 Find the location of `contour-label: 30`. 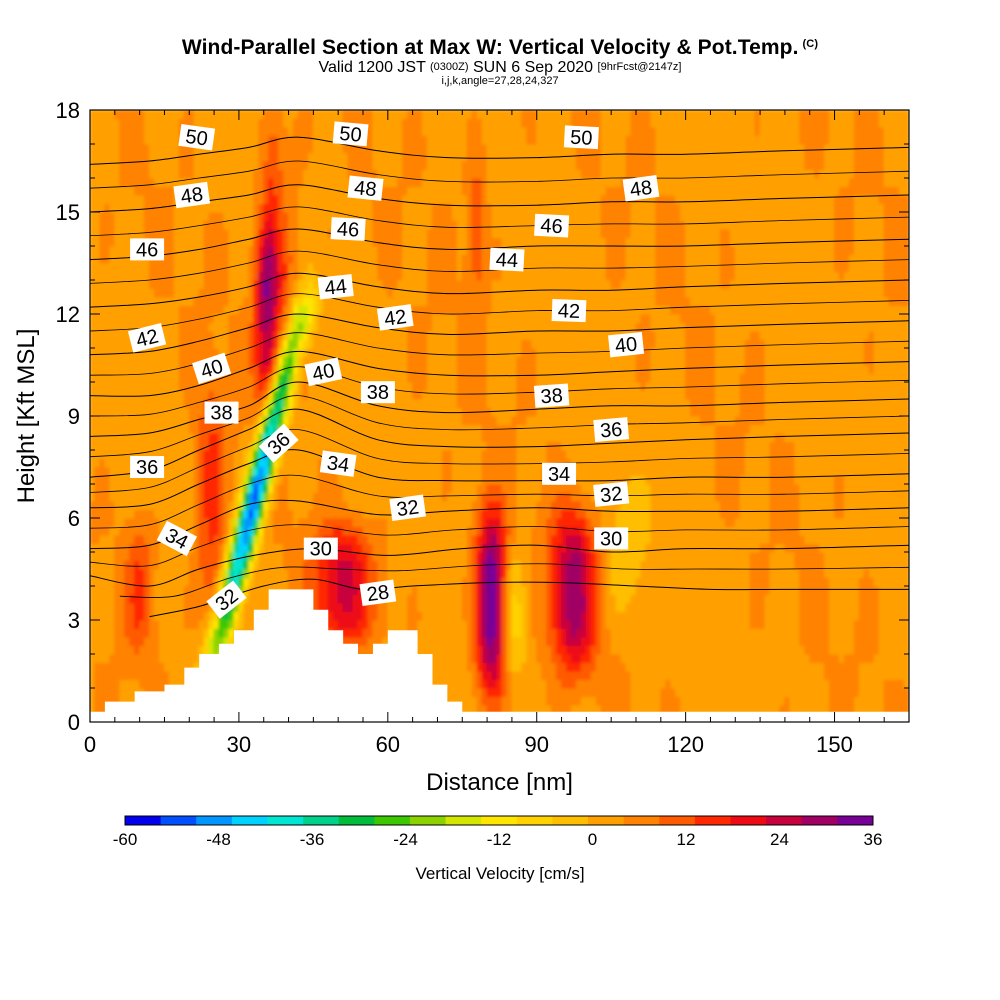

contour-label: 30 is located at coordinates (320, 549).